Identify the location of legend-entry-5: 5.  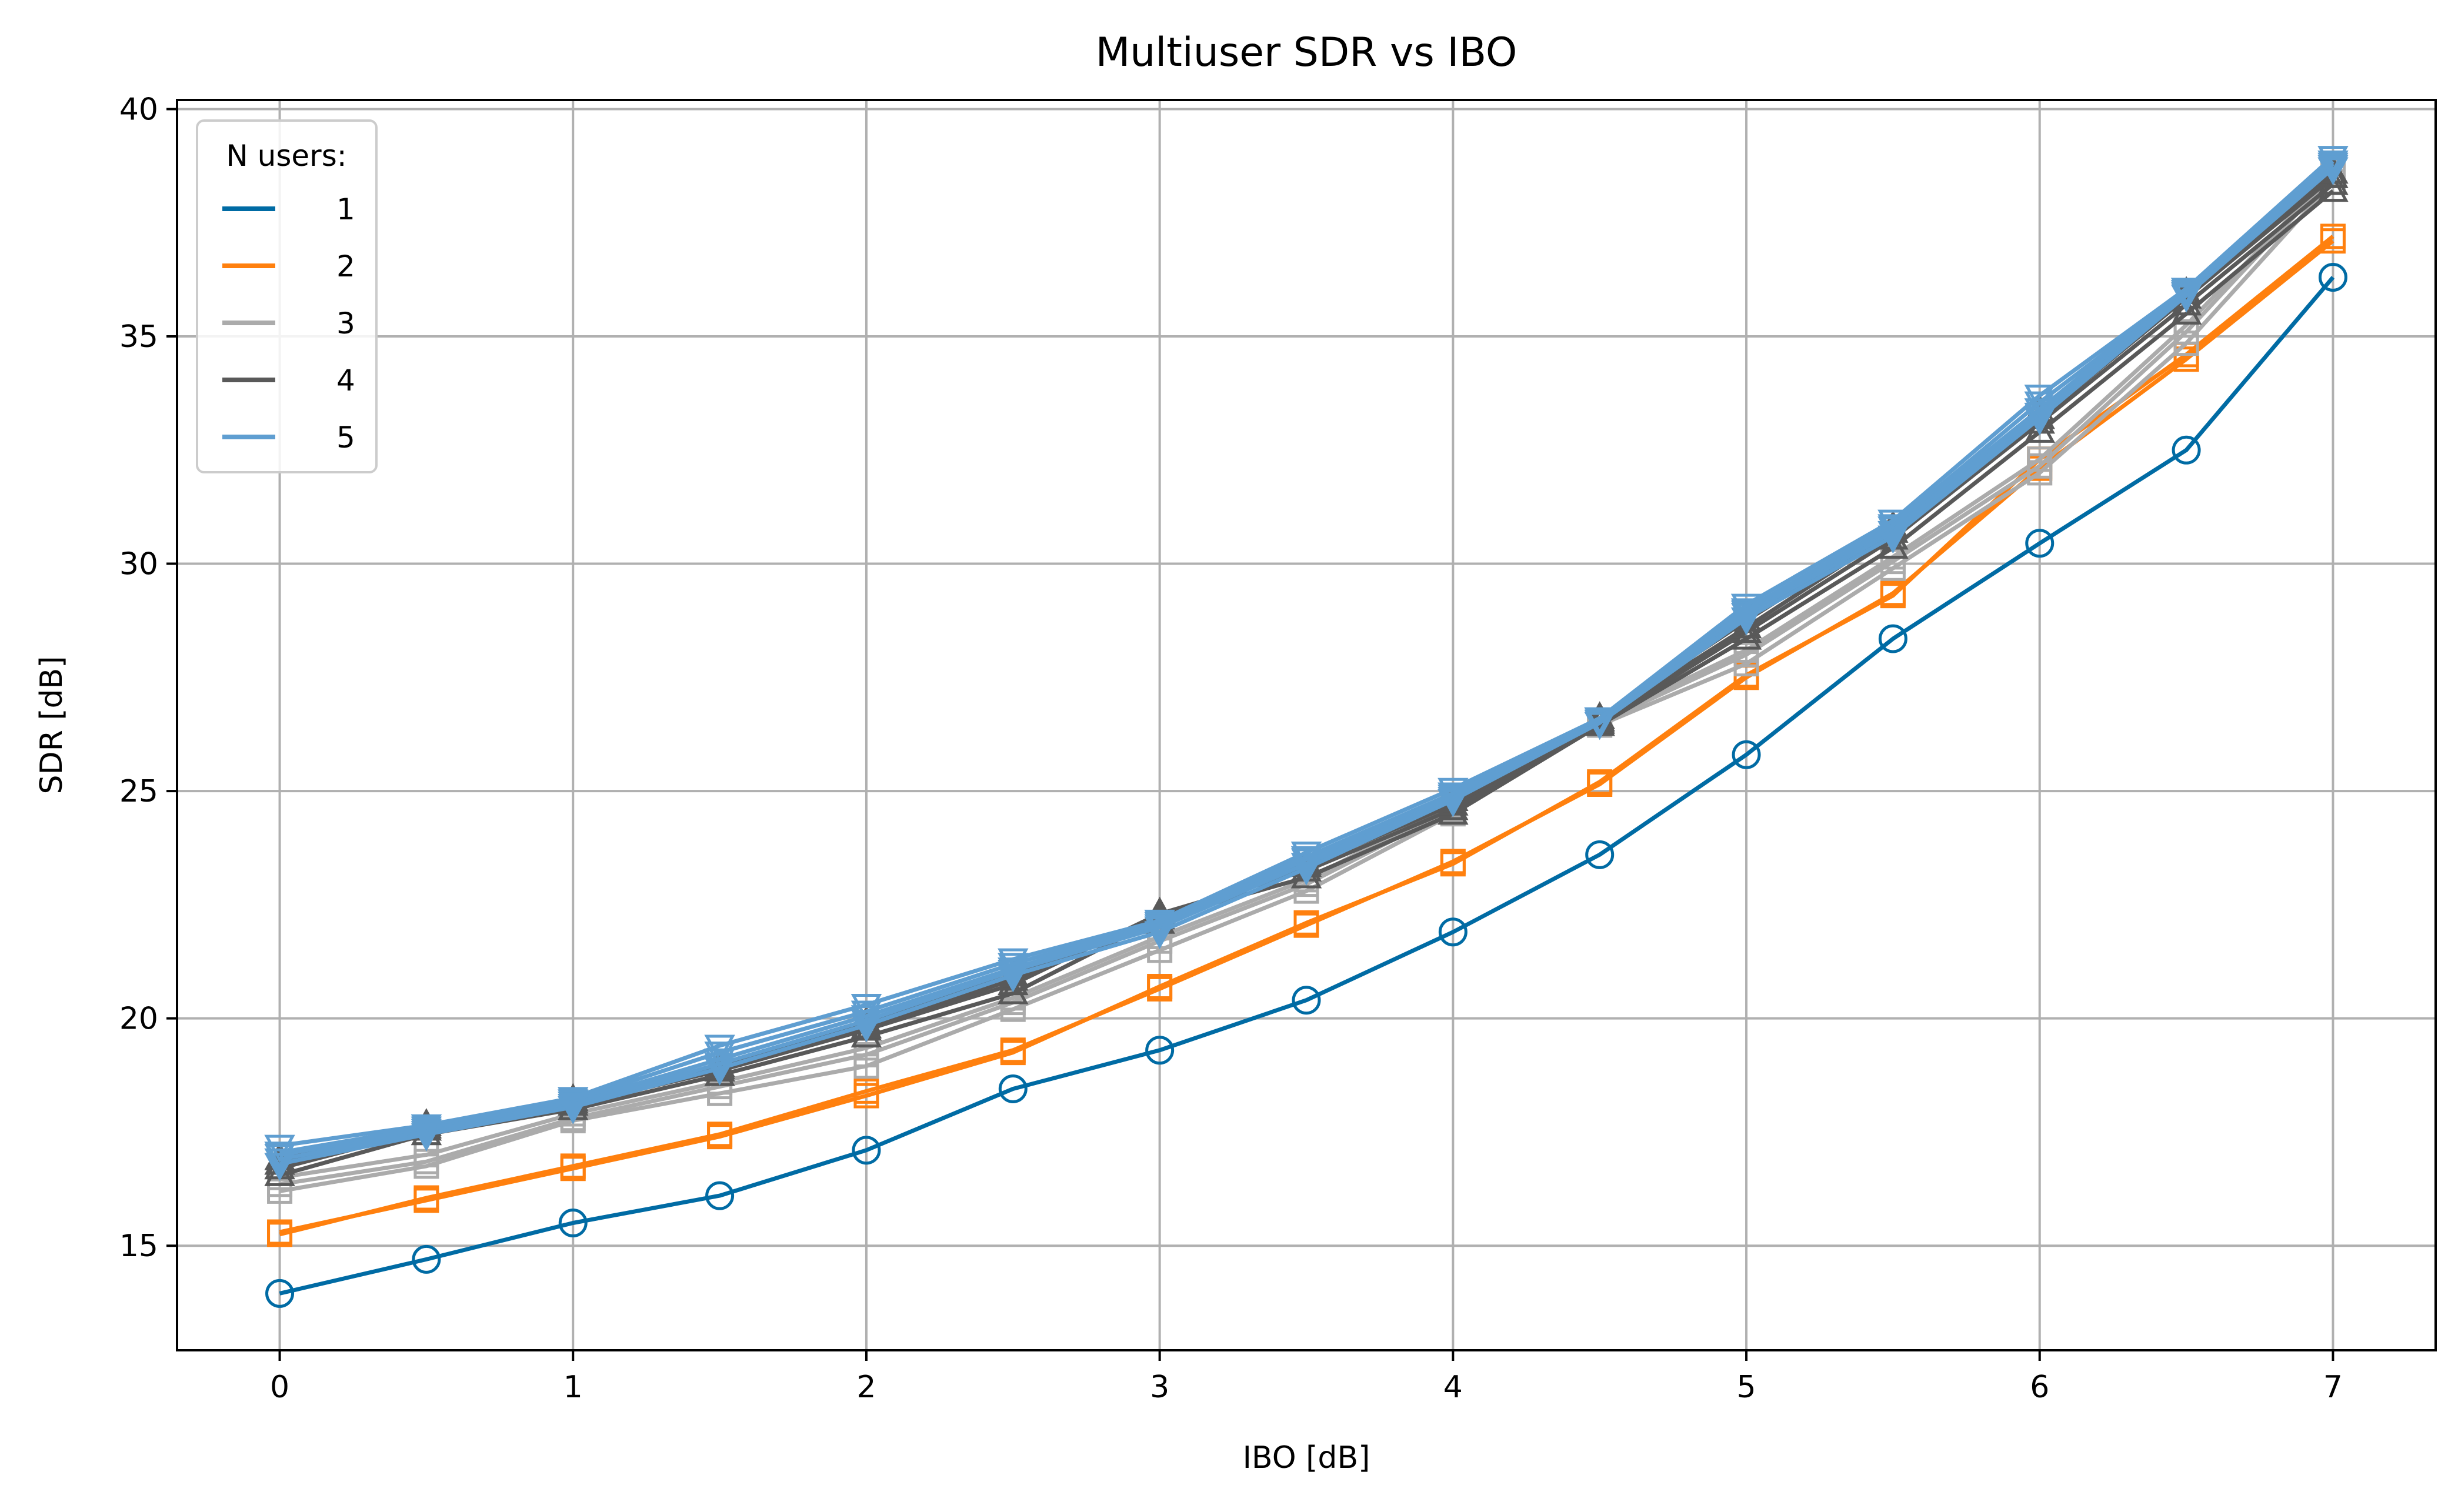
(288, 437).